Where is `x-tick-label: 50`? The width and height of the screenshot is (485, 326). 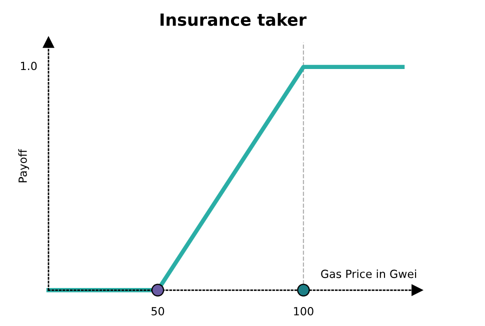
x-tick-label: 50 is located at coordinates (158, 311).